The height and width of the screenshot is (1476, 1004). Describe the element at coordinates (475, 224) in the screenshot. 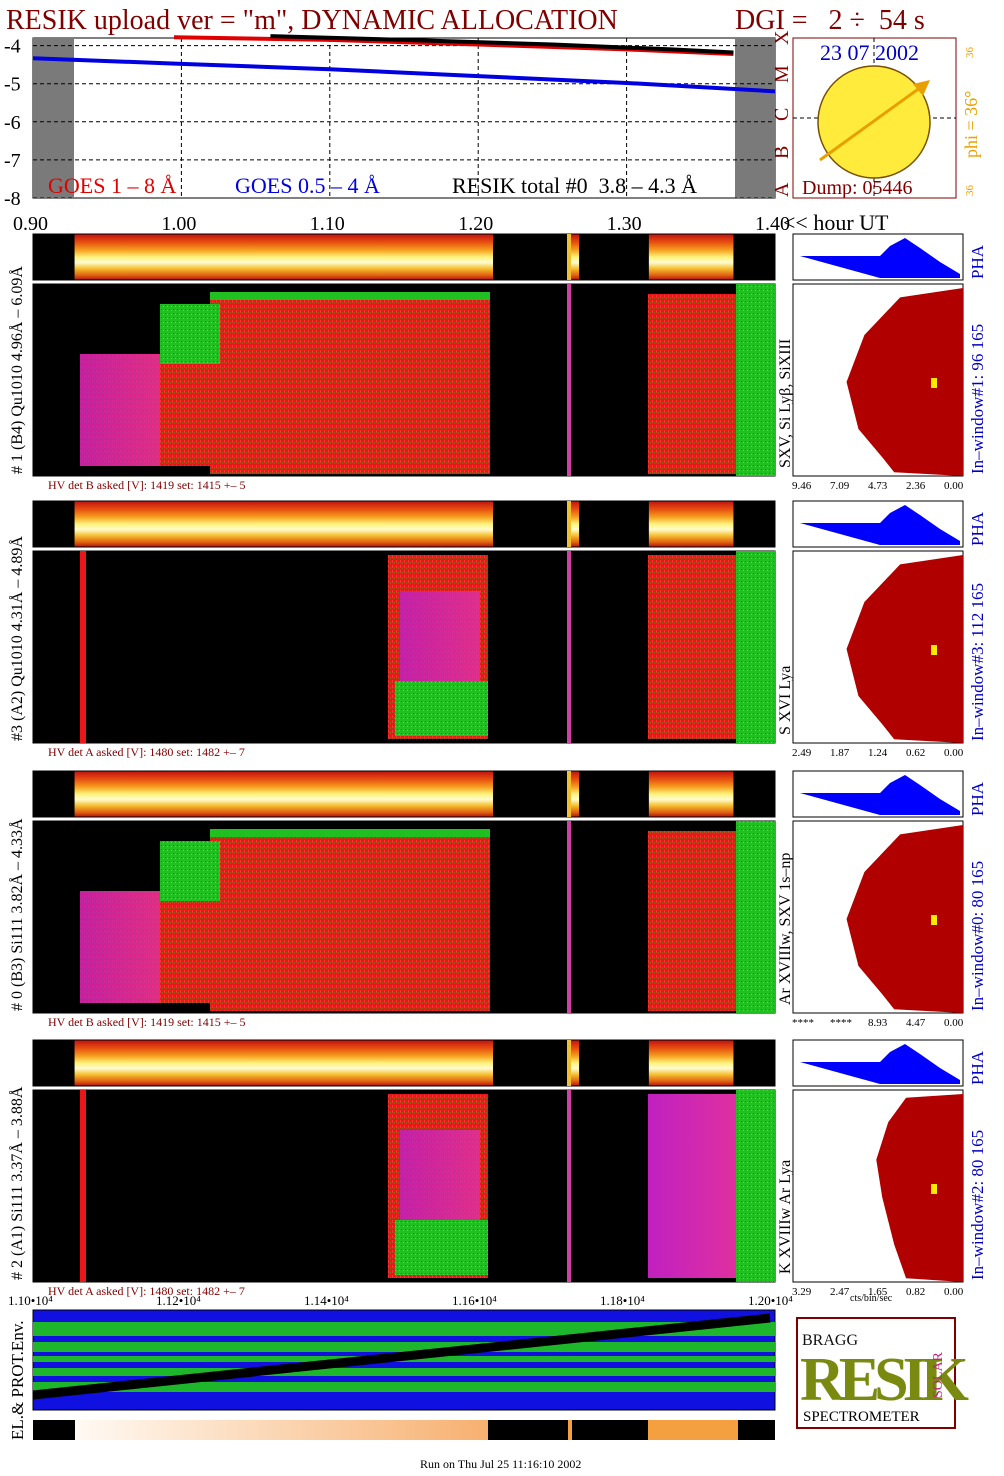

I see `goes-x-tick-label: 1.20` at that location.